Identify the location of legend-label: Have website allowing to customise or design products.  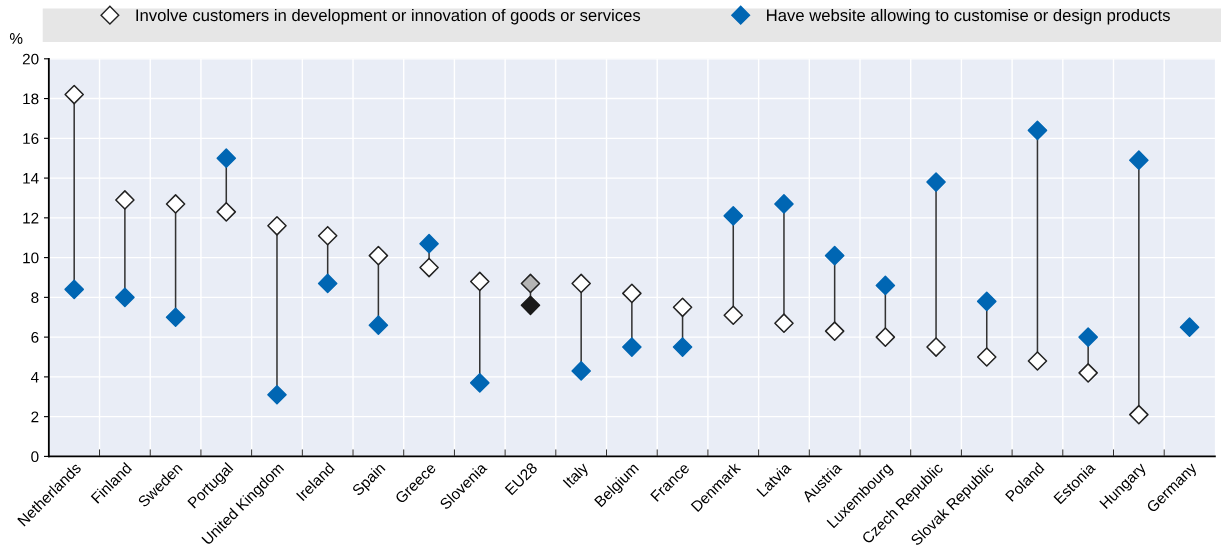
(968, 16).